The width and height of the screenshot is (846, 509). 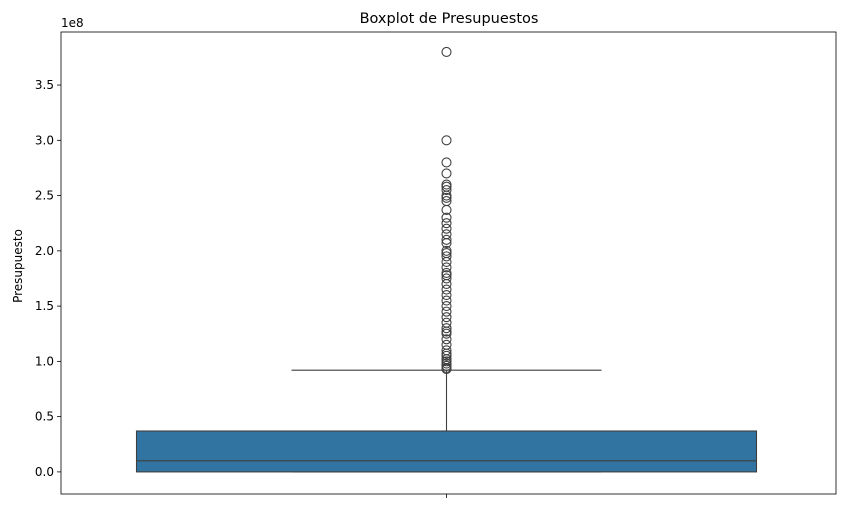 What do you see at coordinates (44, 361) in the screenshot?
I see `y-tick-label: 1.0` at bounding box center [44, 361].